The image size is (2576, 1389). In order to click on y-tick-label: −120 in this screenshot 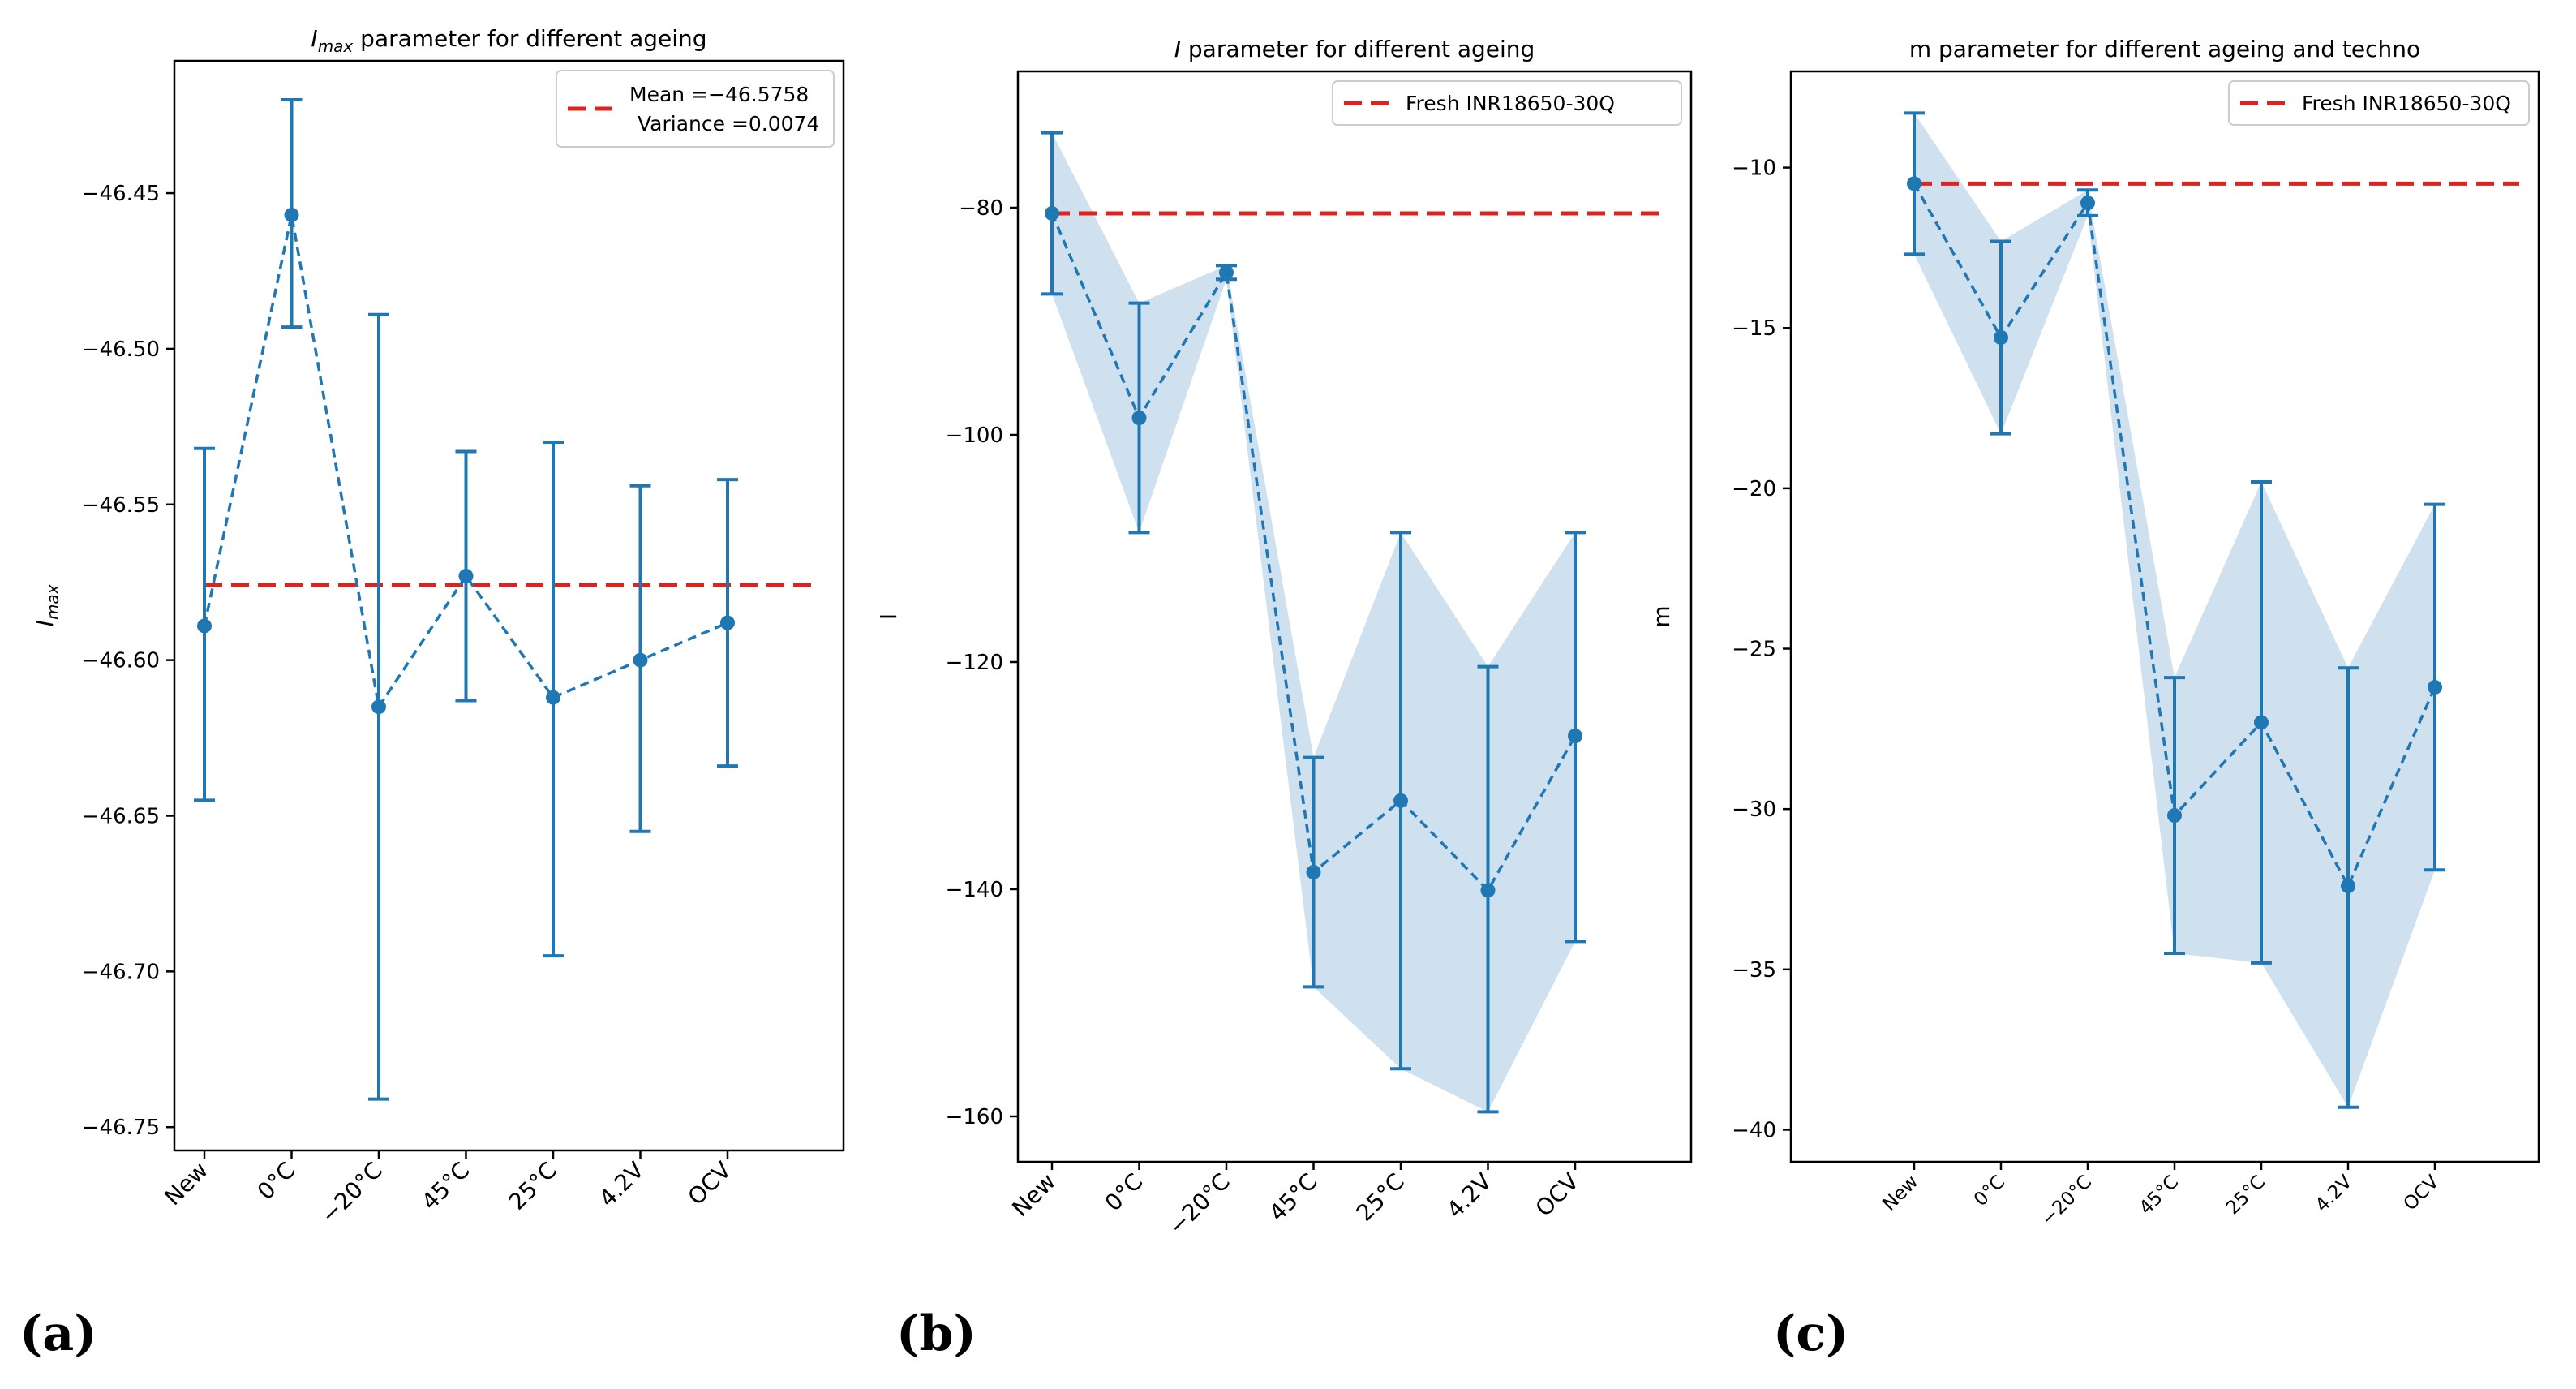, I will do `click(974, 663)`.